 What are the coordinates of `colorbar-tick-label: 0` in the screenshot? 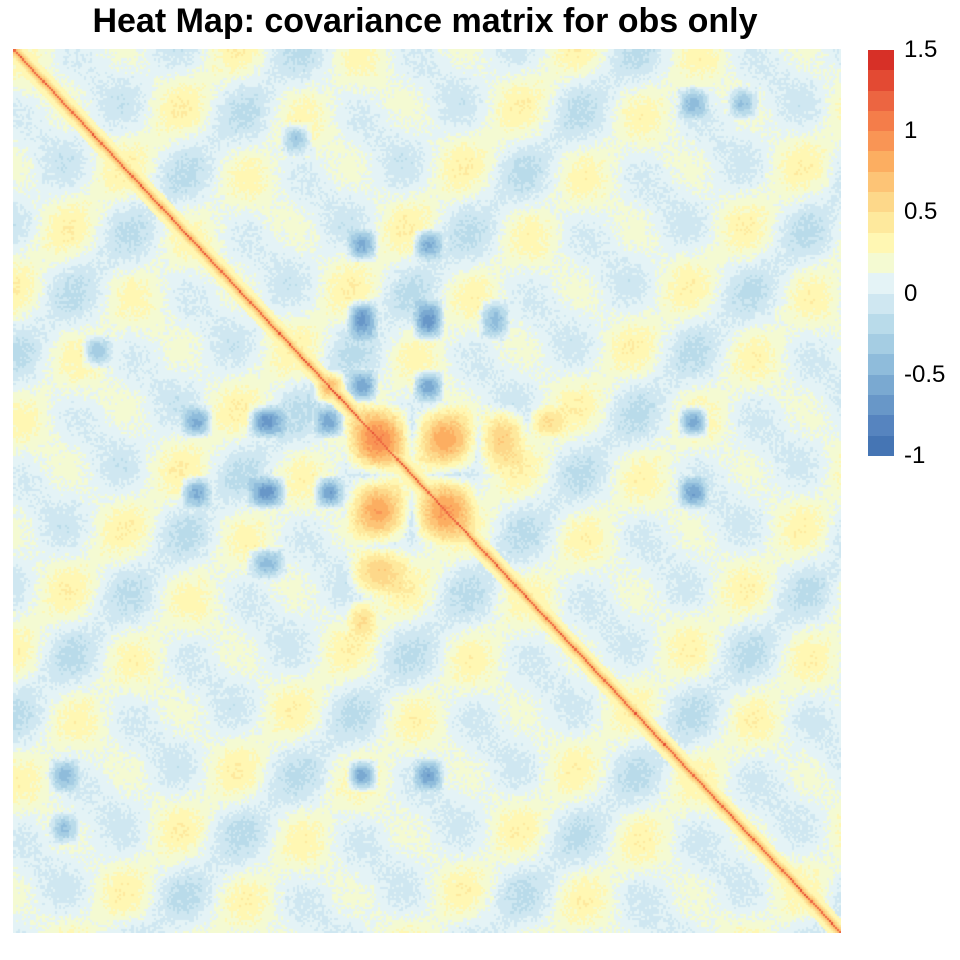 It's located at (911, 293).